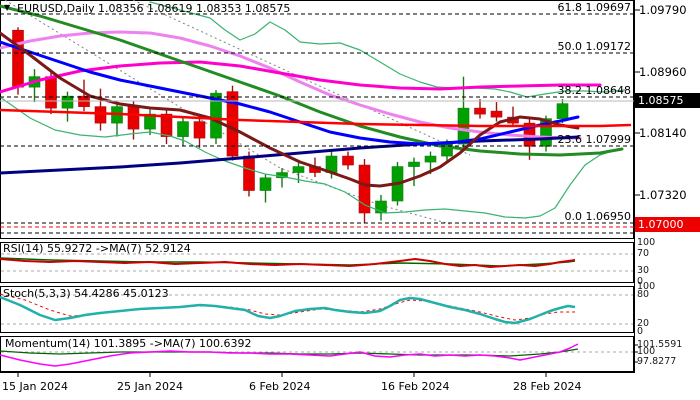 This screenshot has width=700, height=400. I want to click on stoch-main-line, so click(288, 310).